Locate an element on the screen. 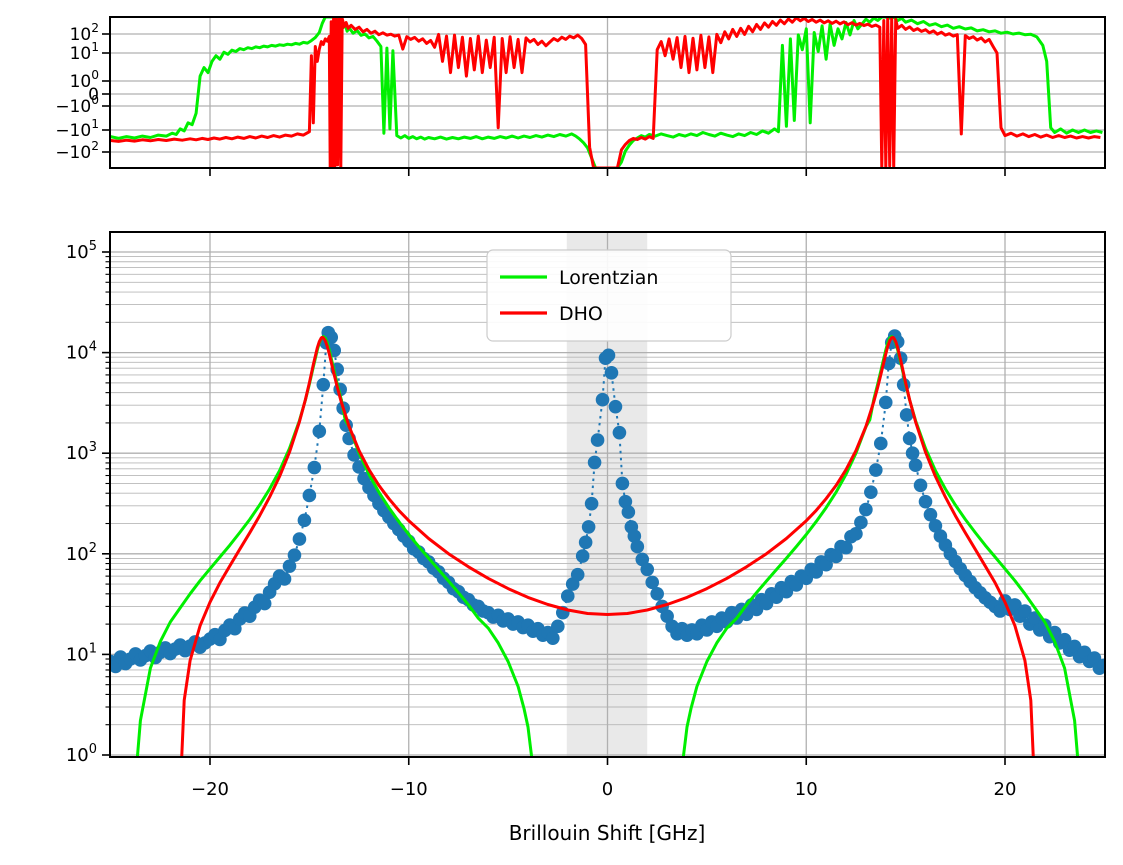  spectrum-ytick-label: 10¹ is located at coordinates (81, 653).